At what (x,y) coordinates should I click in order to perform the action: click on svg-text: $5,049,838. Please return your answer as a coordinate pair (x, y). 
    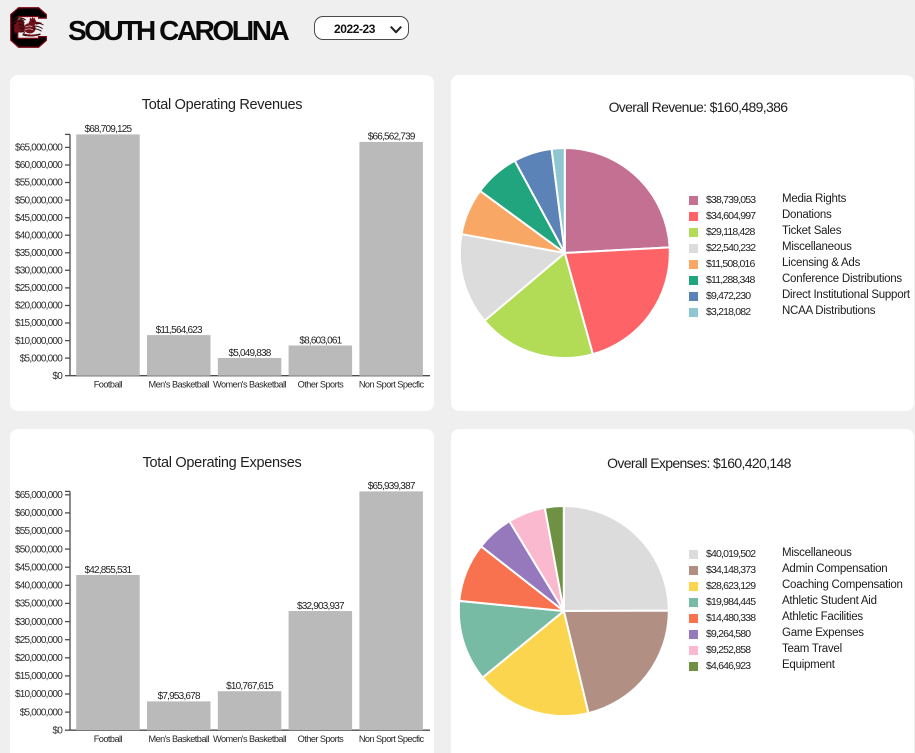
    Looking at the image, I should click on (249, 353).